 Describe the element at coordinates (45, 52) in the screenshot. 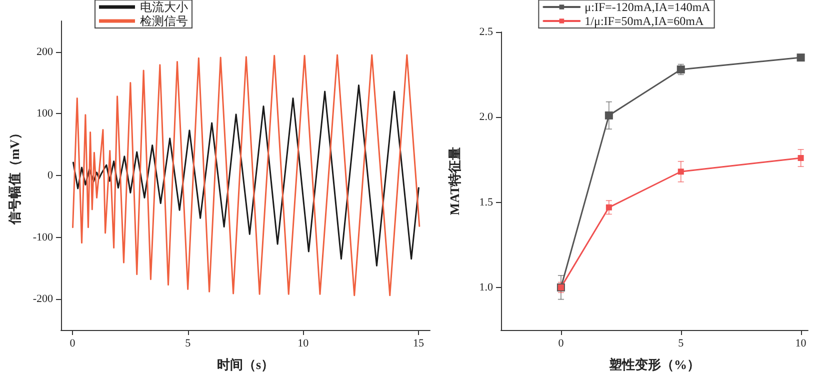

I see `y-tick-label: 200` at that location.